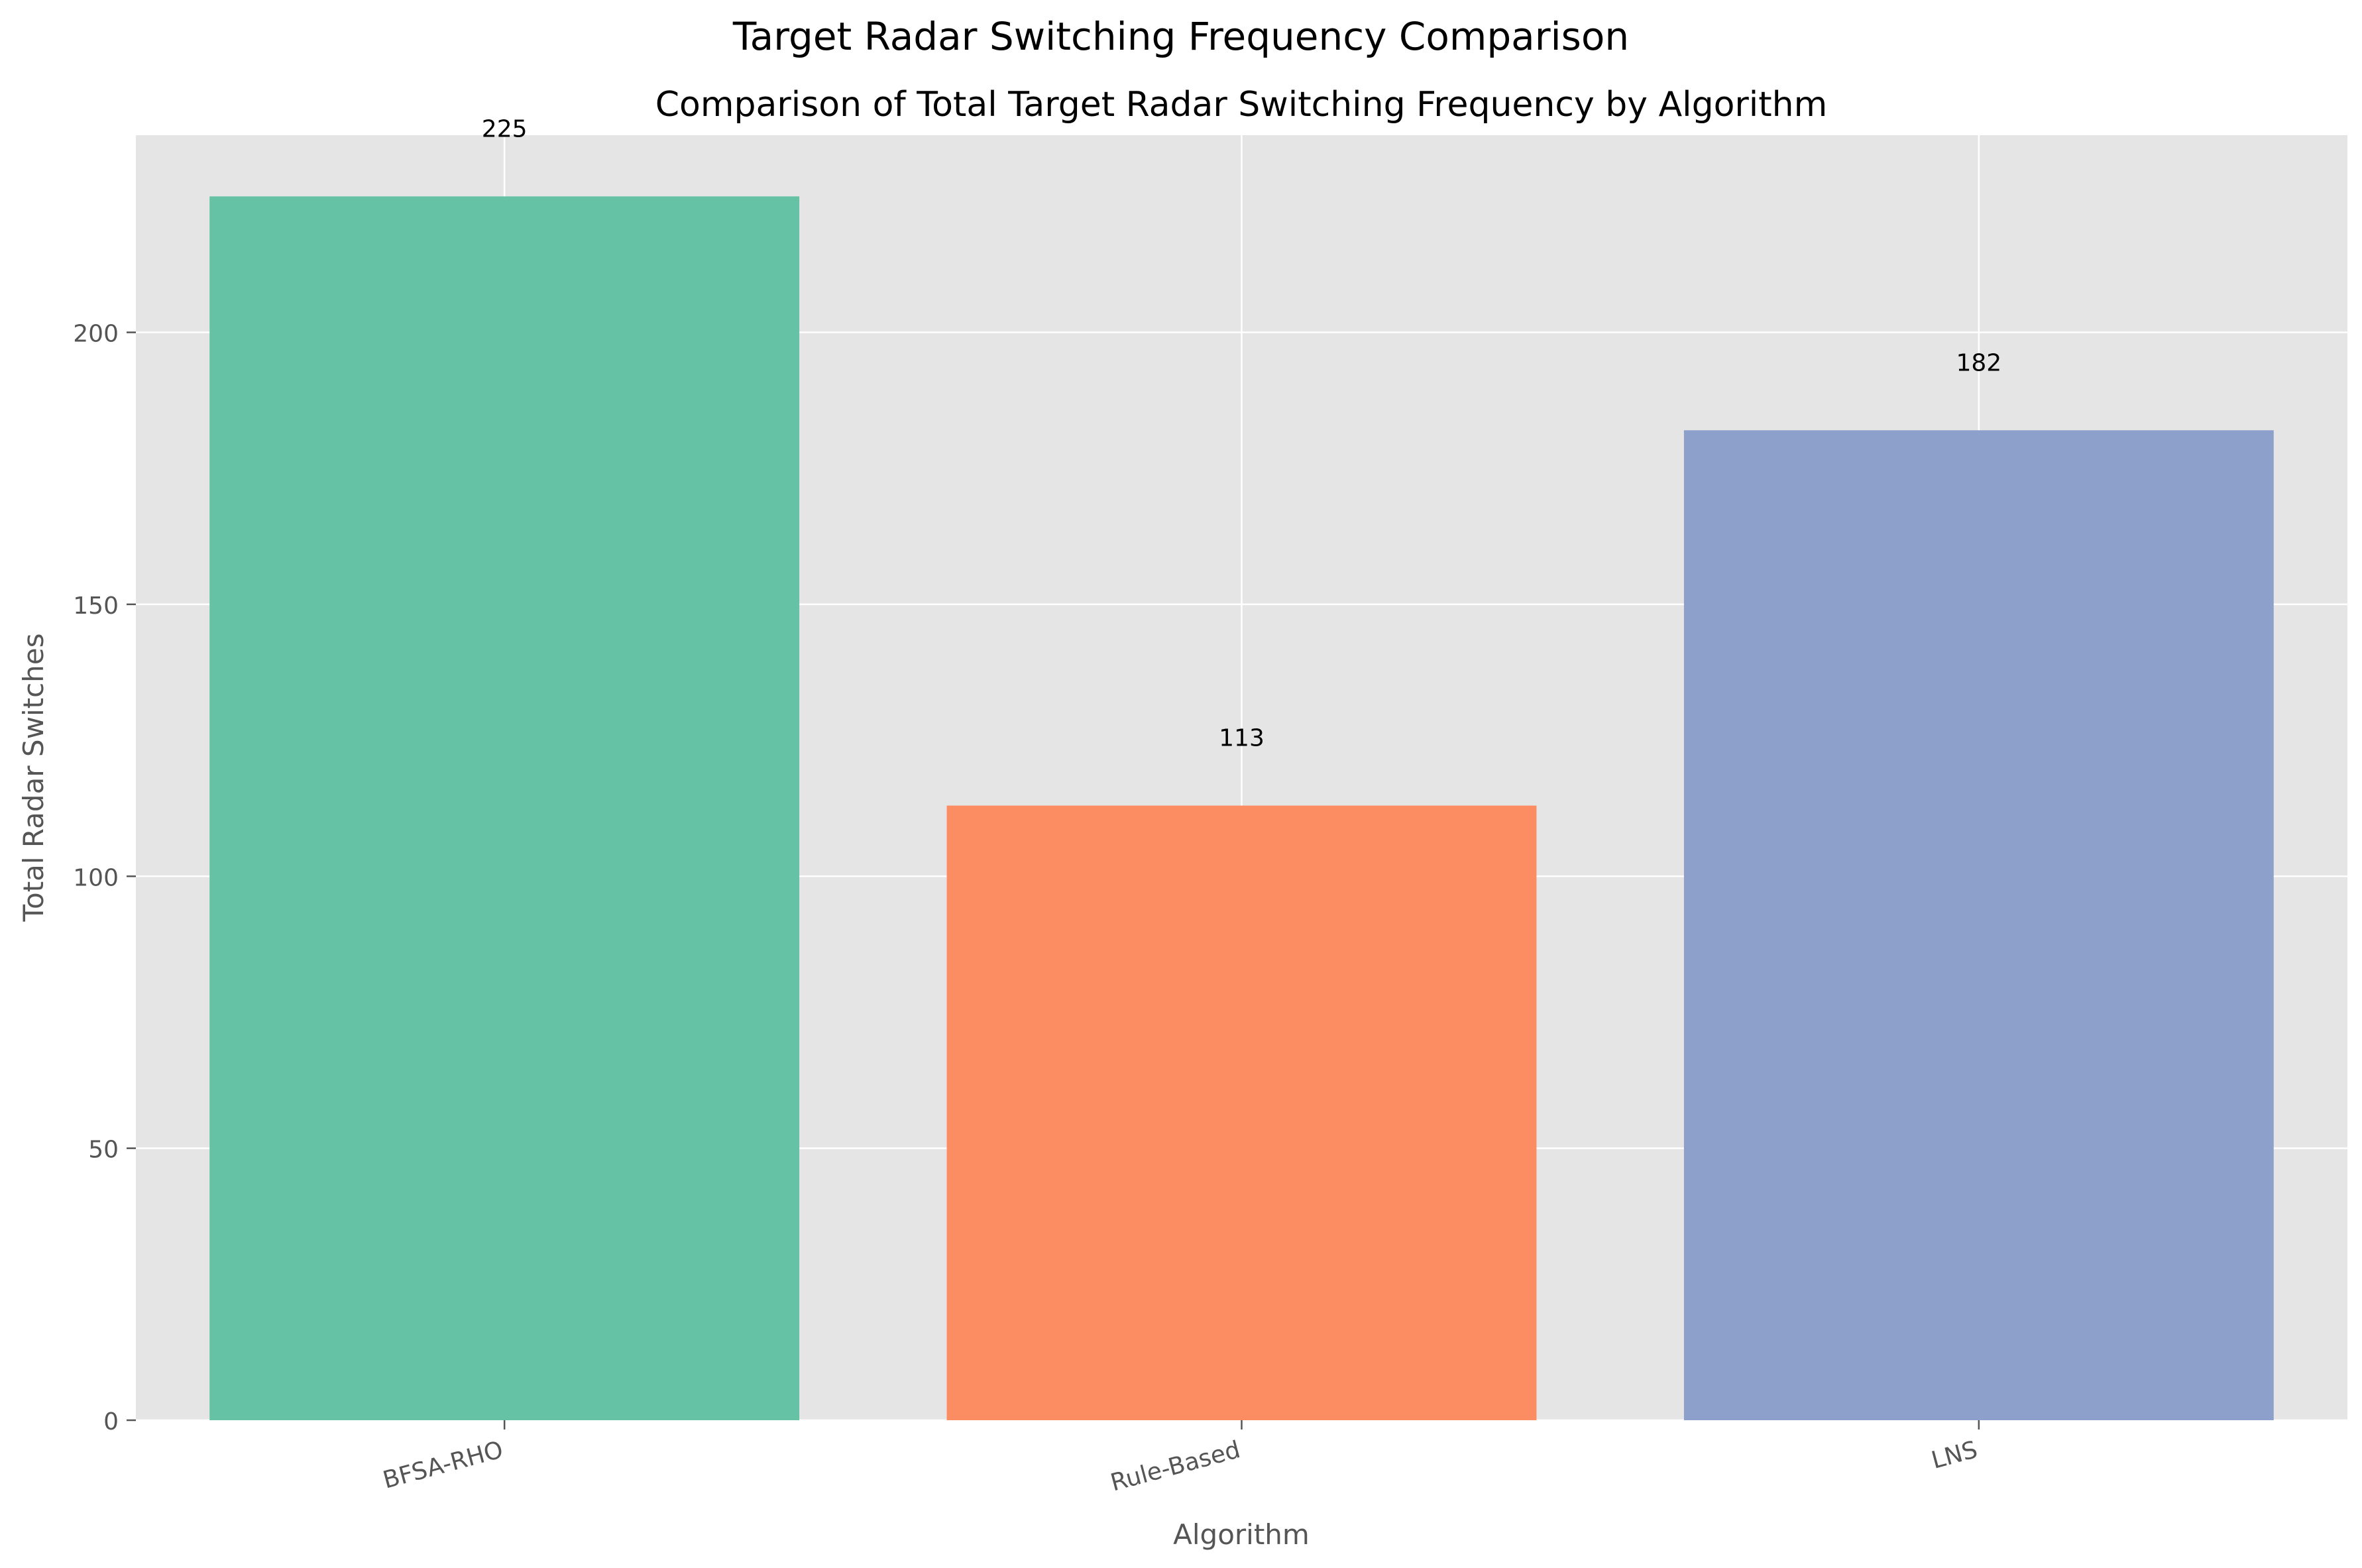 The width and height of the screenshot is (2362, 1568). What do you see at coordinates (111, 1421) in the screenshot?
I see `y-tick-label: 0` at bounding box center [111, 1421].